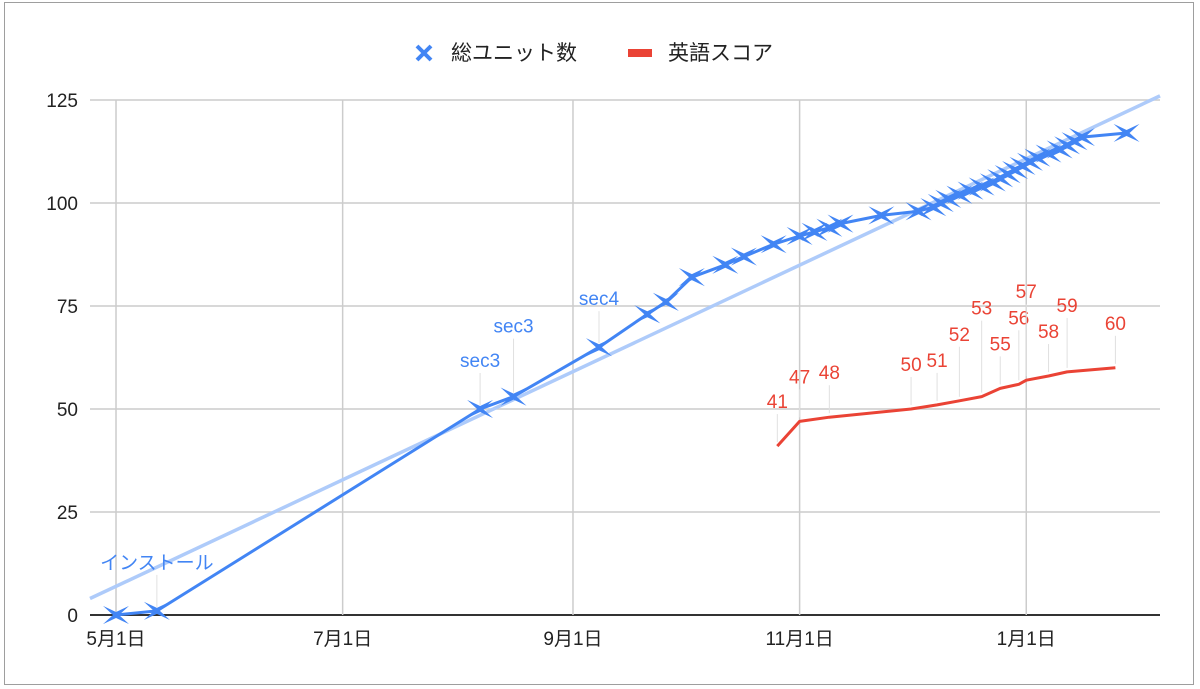 The width and height of the screenshot is (1200, 689). Describe the element at coordinates (67, 410) in the screenshot. I see `y-tick-label: 50` at that location.